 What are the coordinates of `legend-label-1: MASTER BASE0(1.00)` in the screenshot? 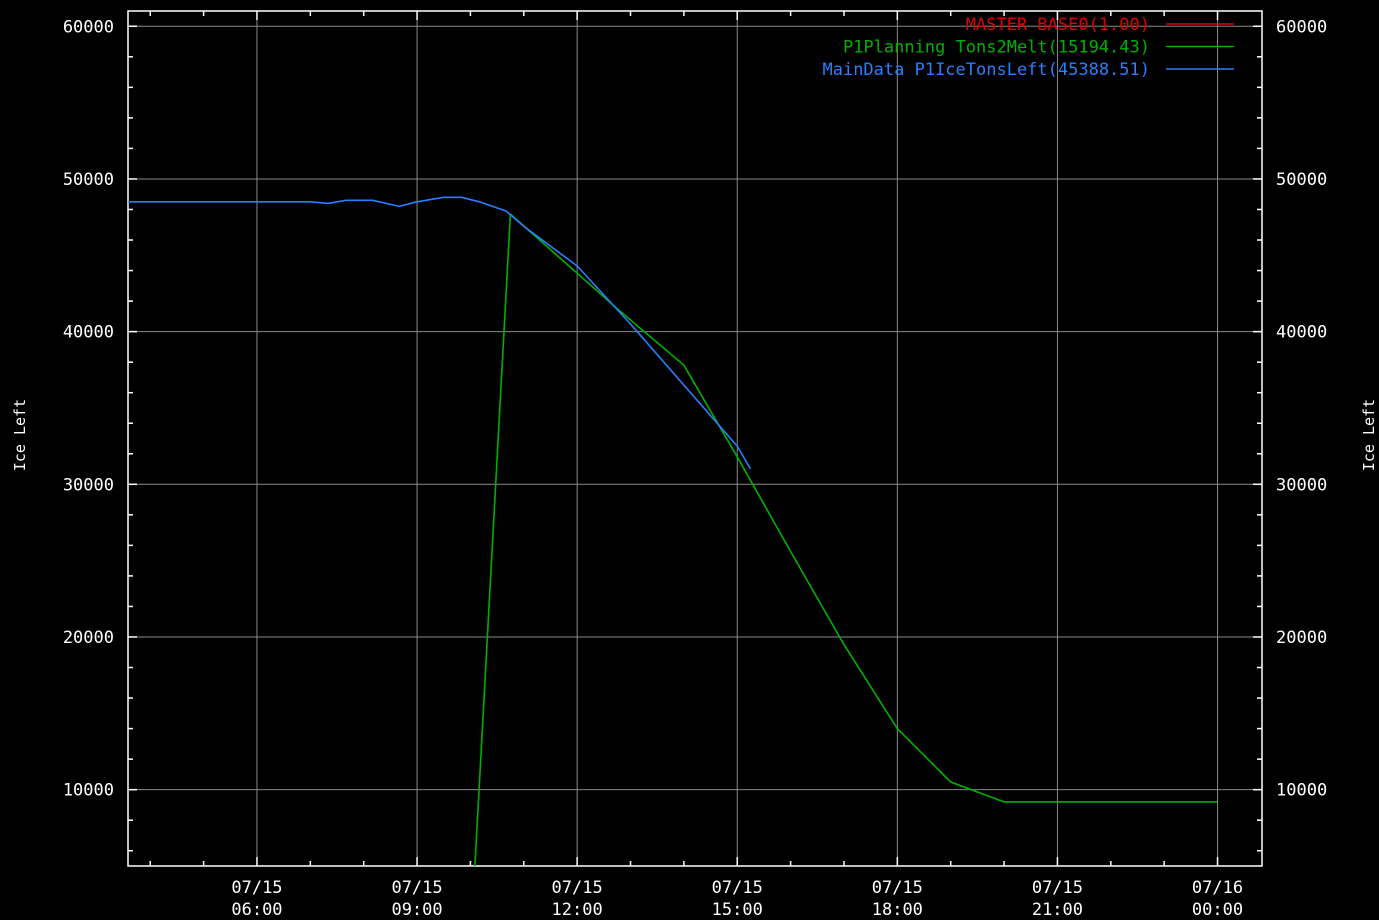 It's located at (1058, 25).